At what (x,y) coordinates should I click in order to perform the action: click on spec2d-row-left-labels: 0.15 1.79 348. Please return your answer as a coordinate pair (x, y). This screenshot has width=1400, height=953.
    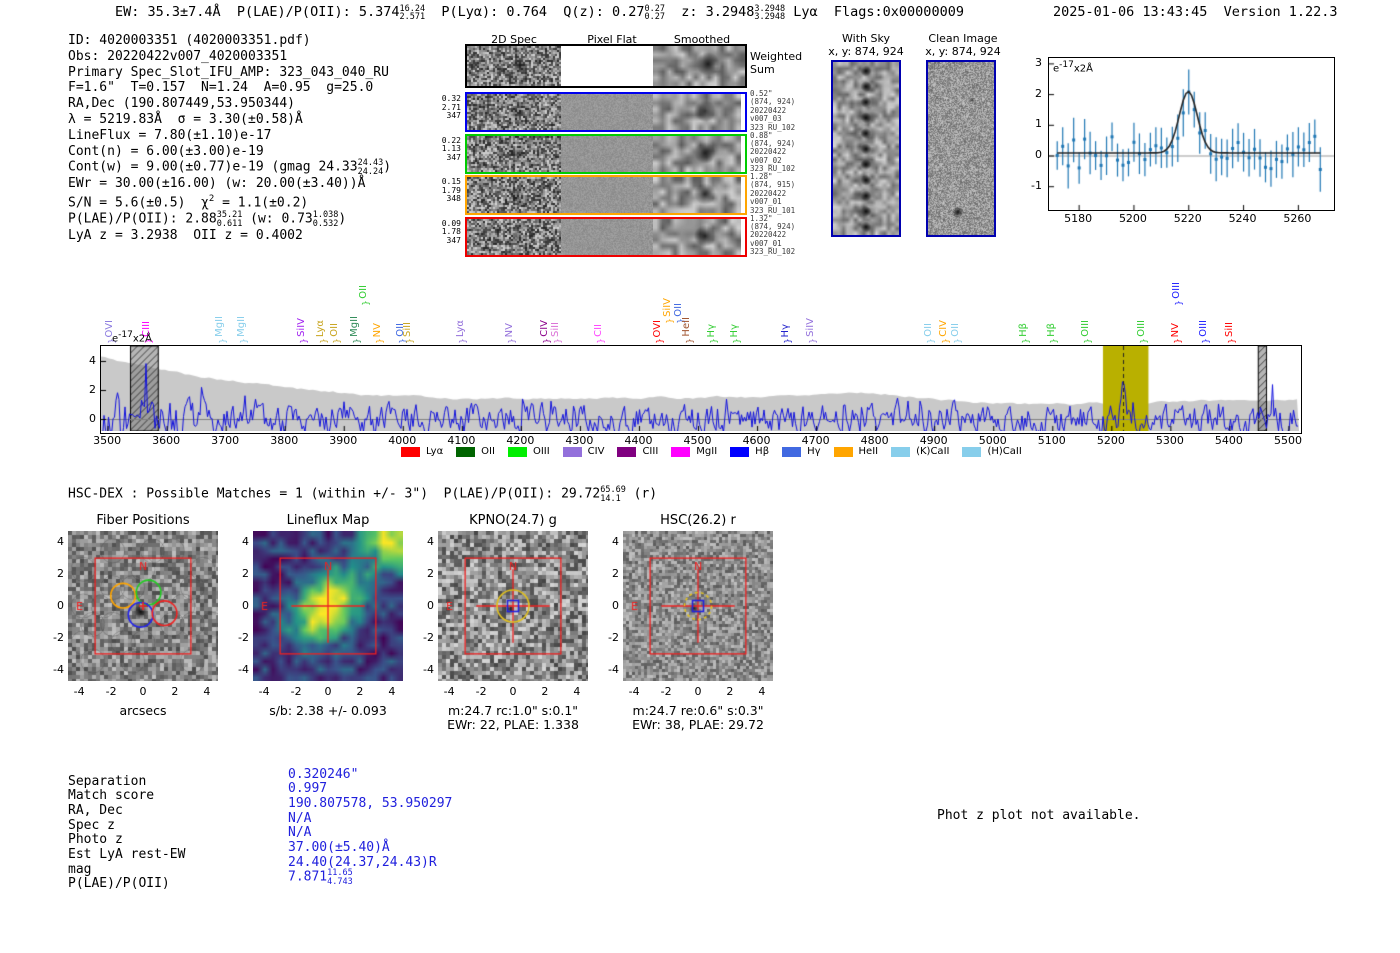
    Looking at the image, I should click on (442, 190).